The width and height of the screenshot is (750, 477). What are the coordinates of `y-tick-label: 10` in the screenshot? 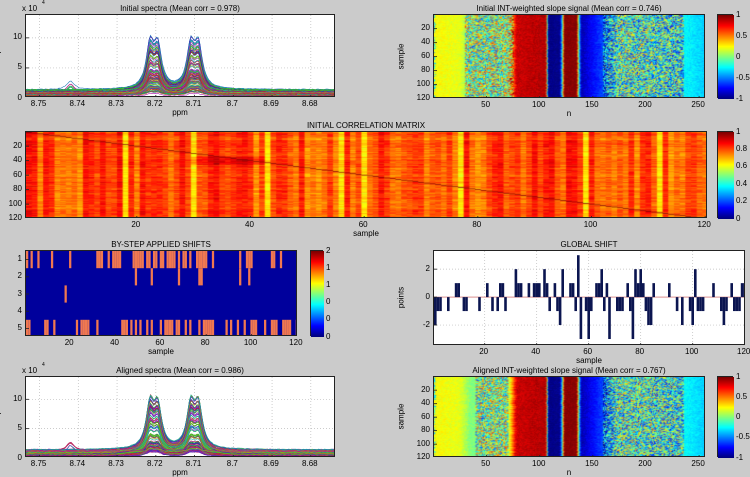 It's located at (17, 37).